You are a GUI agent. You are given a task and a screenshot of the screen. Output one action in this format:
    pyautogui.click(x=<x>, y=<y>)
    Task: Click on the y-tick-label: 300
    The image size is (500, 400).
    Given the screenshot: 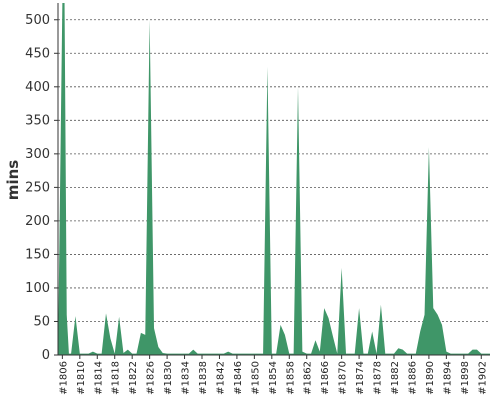 What is the action you would take?
    pyautogui.click(x=37, y=154)
    